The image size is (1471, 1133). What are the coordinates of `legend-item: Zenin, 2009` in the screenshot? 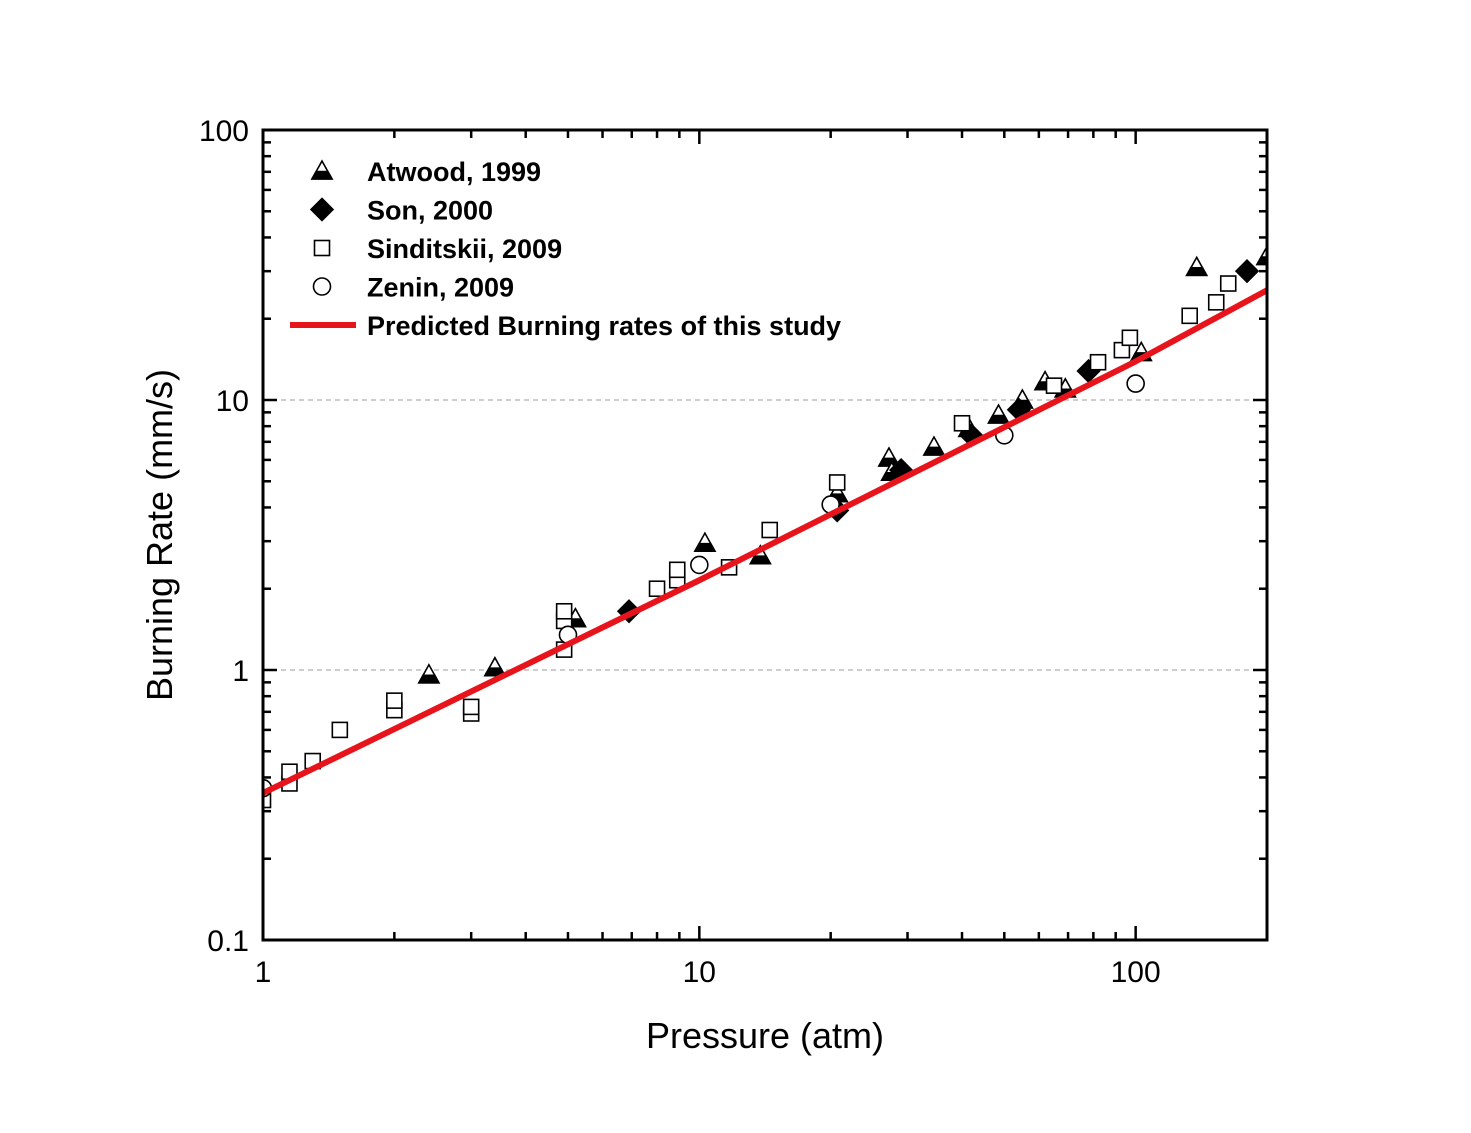 It's located at (413, 288).